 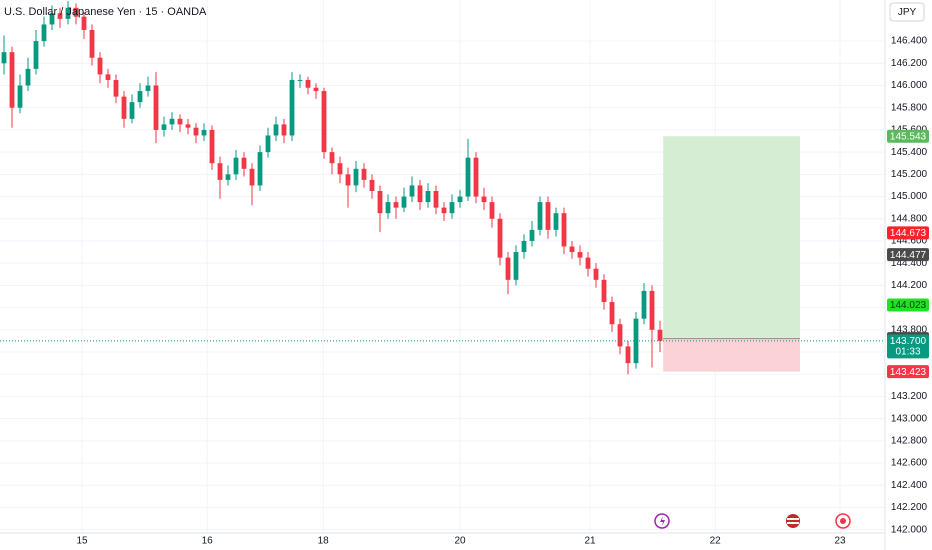 What do you see at coordinates (909, 396) in the screenshot?
I see `y-tick-label: 143.200` at bounding box center [909, 396].